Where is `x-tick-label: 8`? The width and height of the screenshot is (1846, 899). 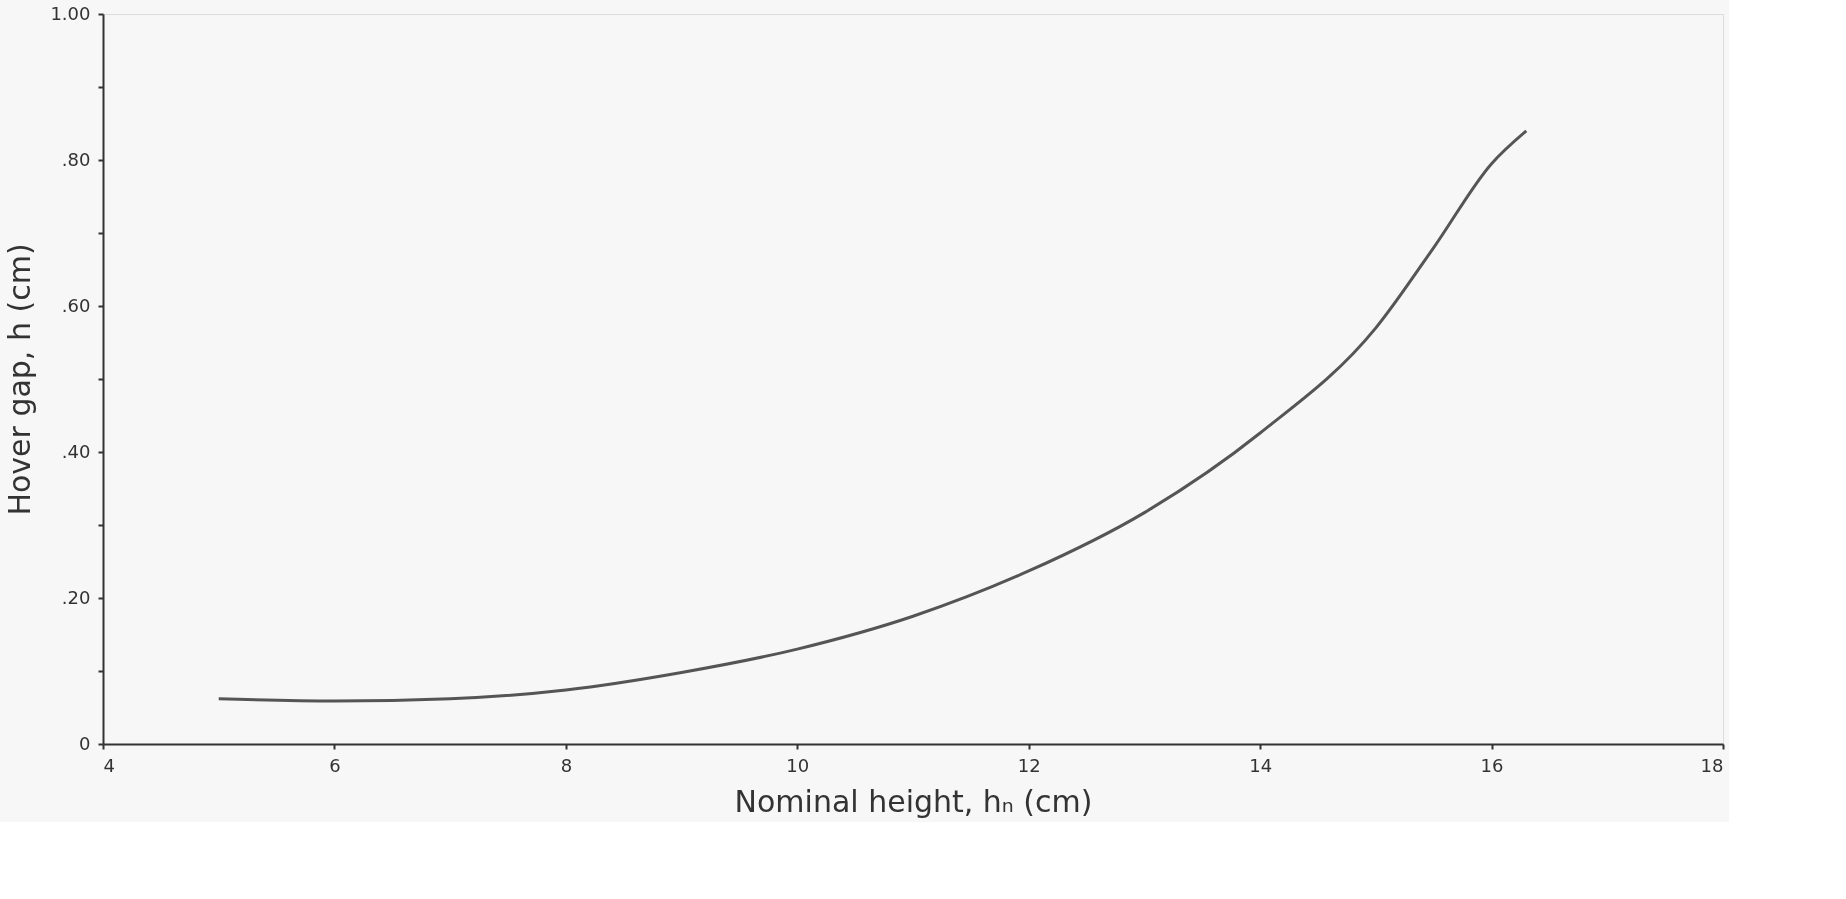
x-tick-label: 8 is located at coordinates (566, 765).